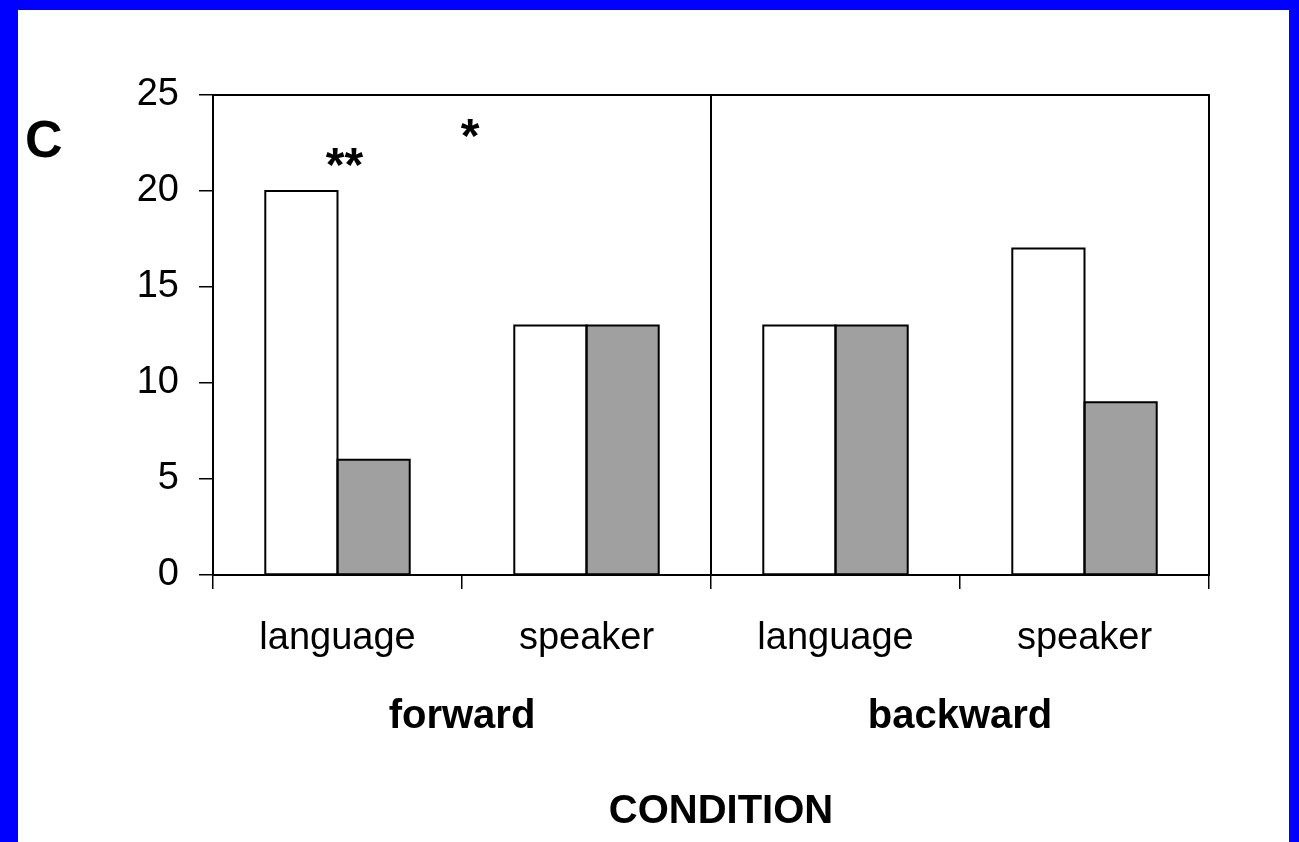  I want to click on annotation: *, so click(470, 136).